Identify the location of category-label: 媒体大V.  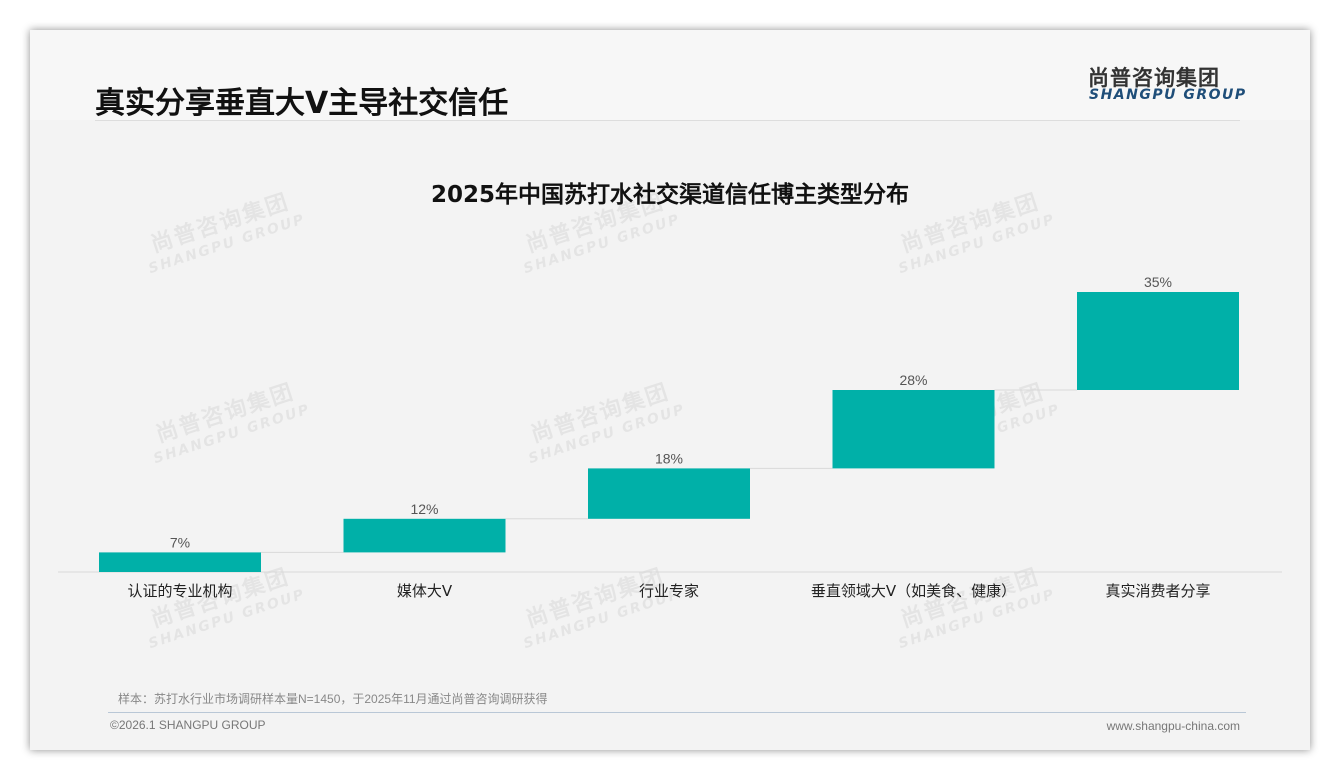
(425, 591).